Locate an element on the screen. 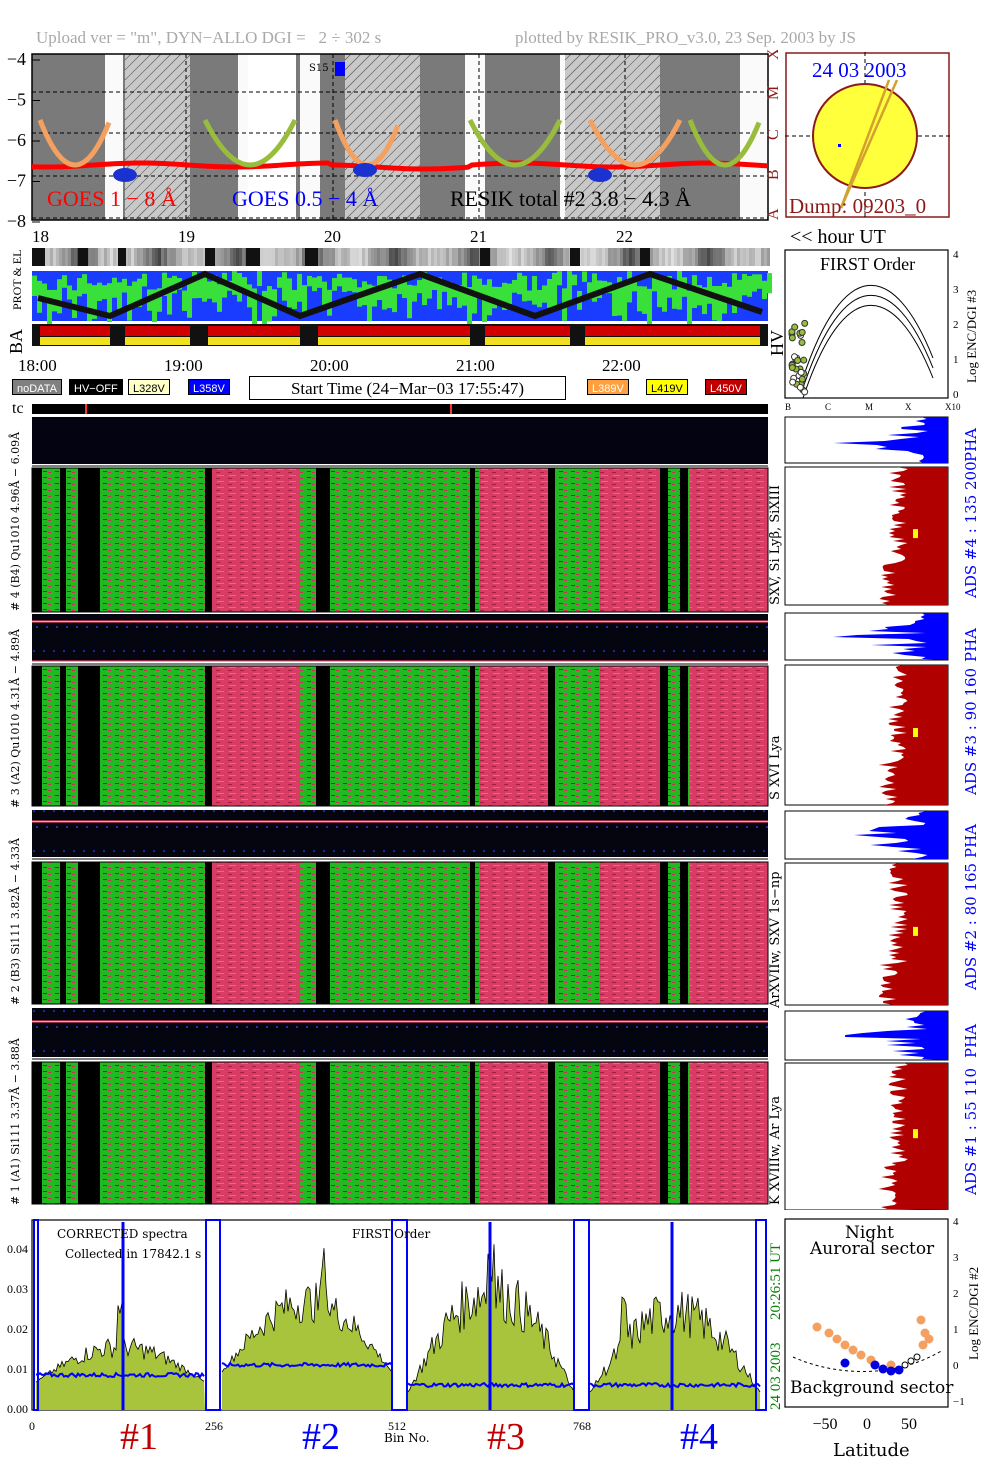 Image resolution: width=1004 pixels, height=1477 pixels. corrected-x-tick: 0 is located at coordinates (32, 1426).